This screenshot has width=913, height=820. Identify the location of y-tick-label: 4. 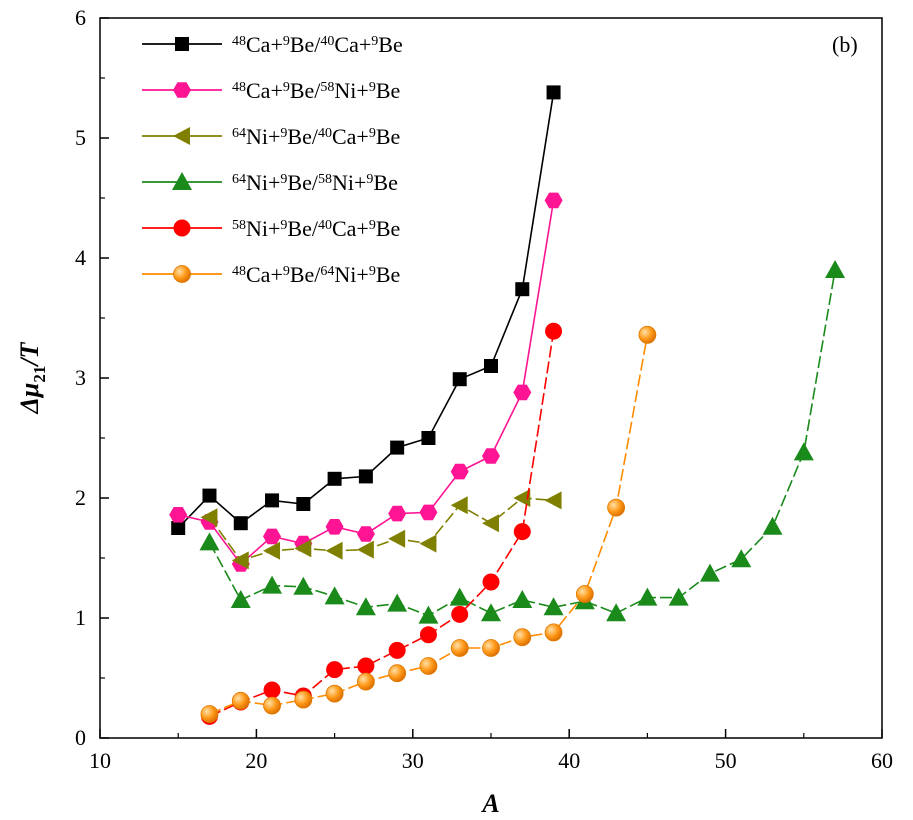
(80, 257).